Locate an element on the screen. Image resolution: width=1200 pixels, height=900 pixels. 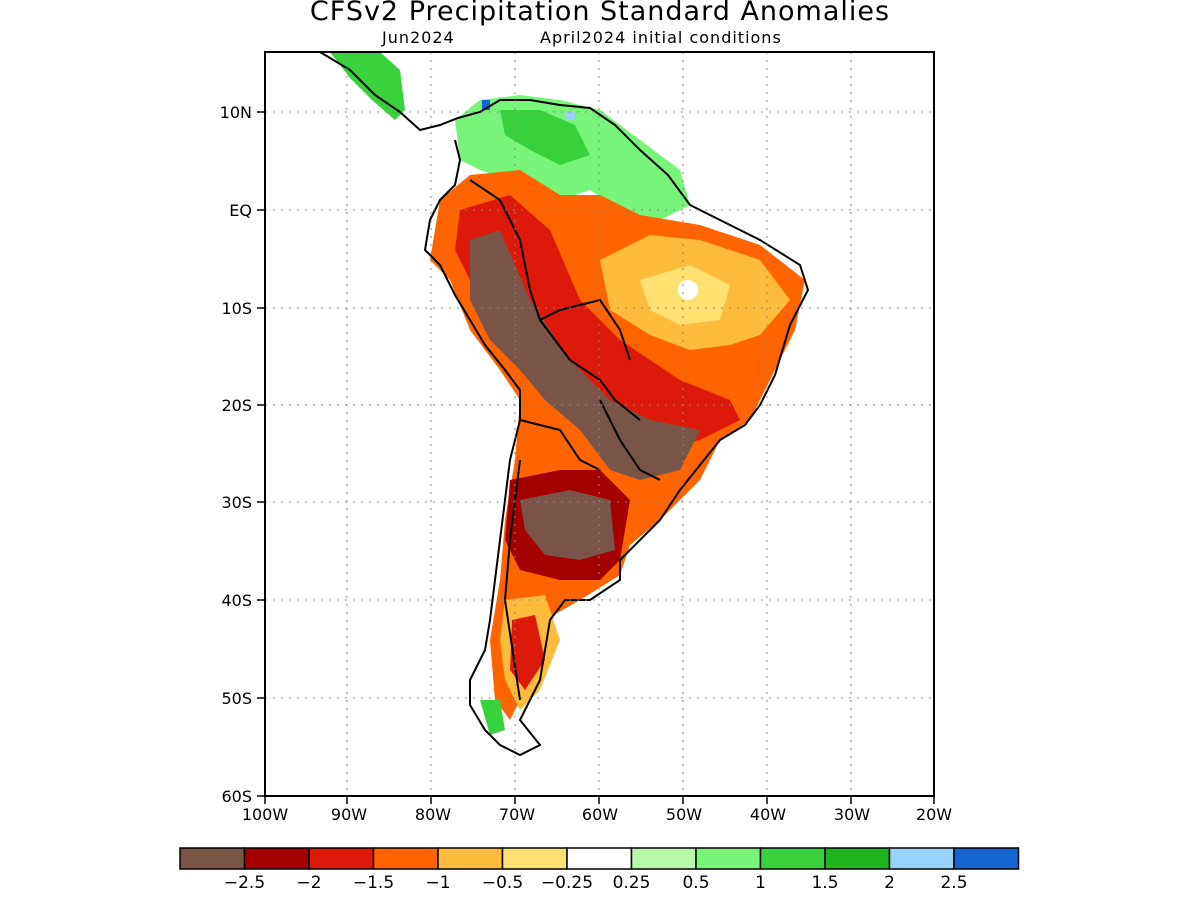
central-america-wet-region is located at coordinates (367, 86).